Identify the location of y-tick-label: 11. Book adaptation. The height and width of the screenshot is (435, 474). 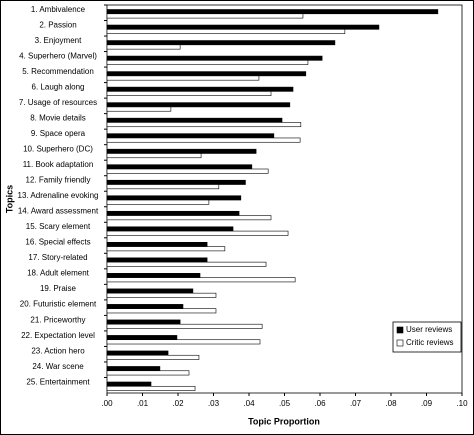
(58, 164).